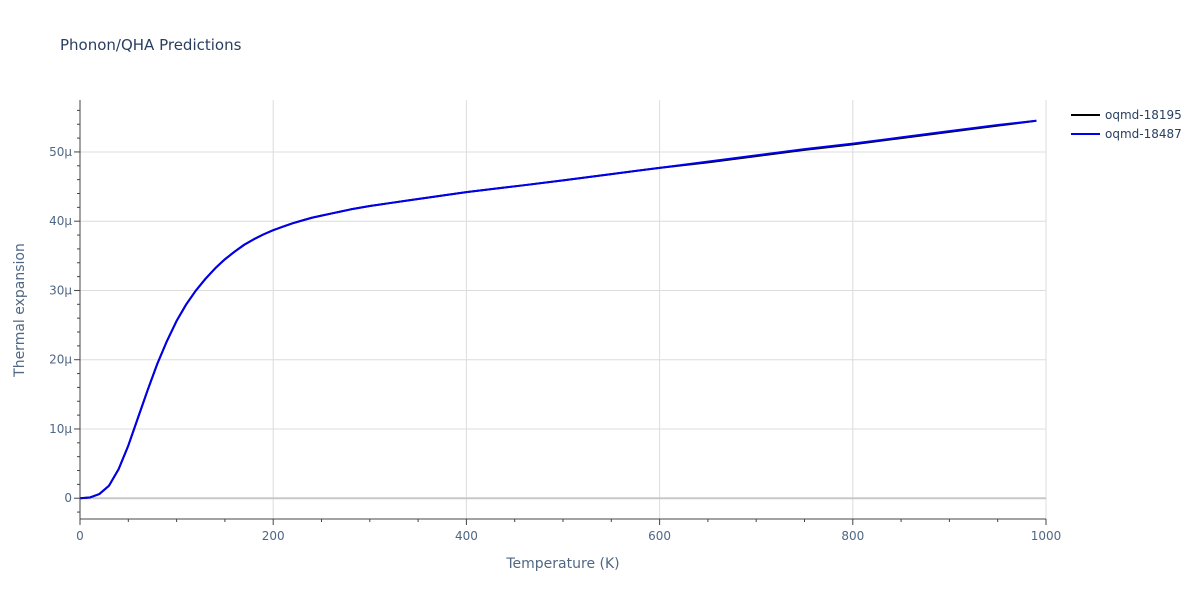 The width and height of the screenshot is (1200, 600). I want to click on y-tick-label: 50μ, so click(60, 152).